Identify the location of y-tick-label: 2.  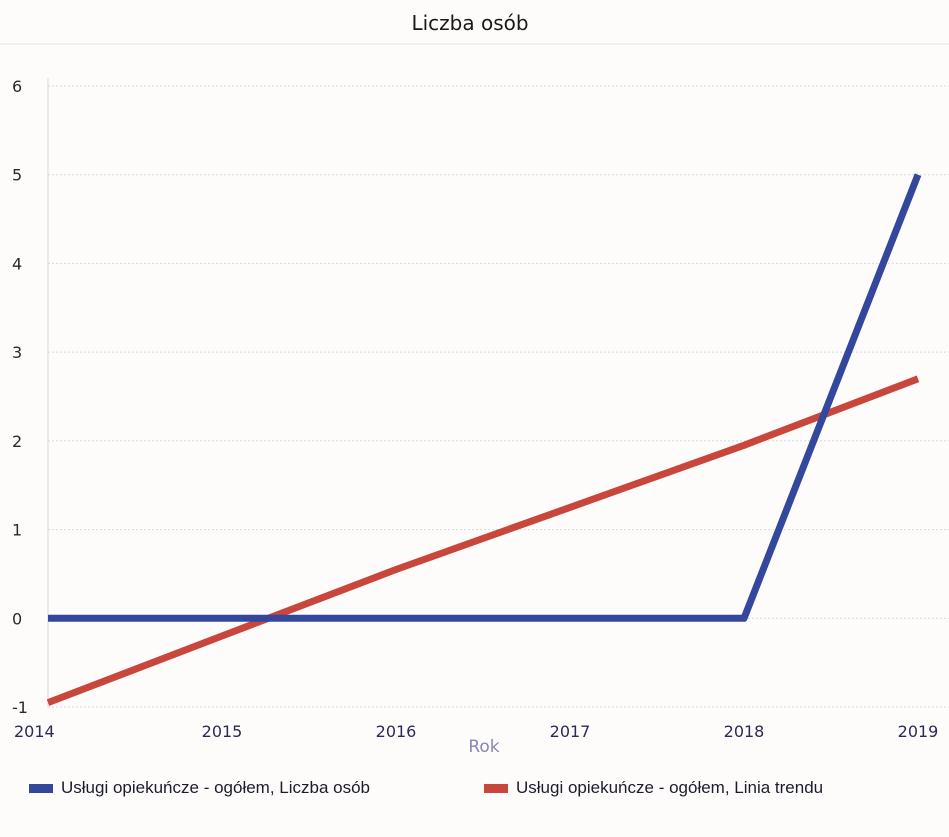
(17, 441).